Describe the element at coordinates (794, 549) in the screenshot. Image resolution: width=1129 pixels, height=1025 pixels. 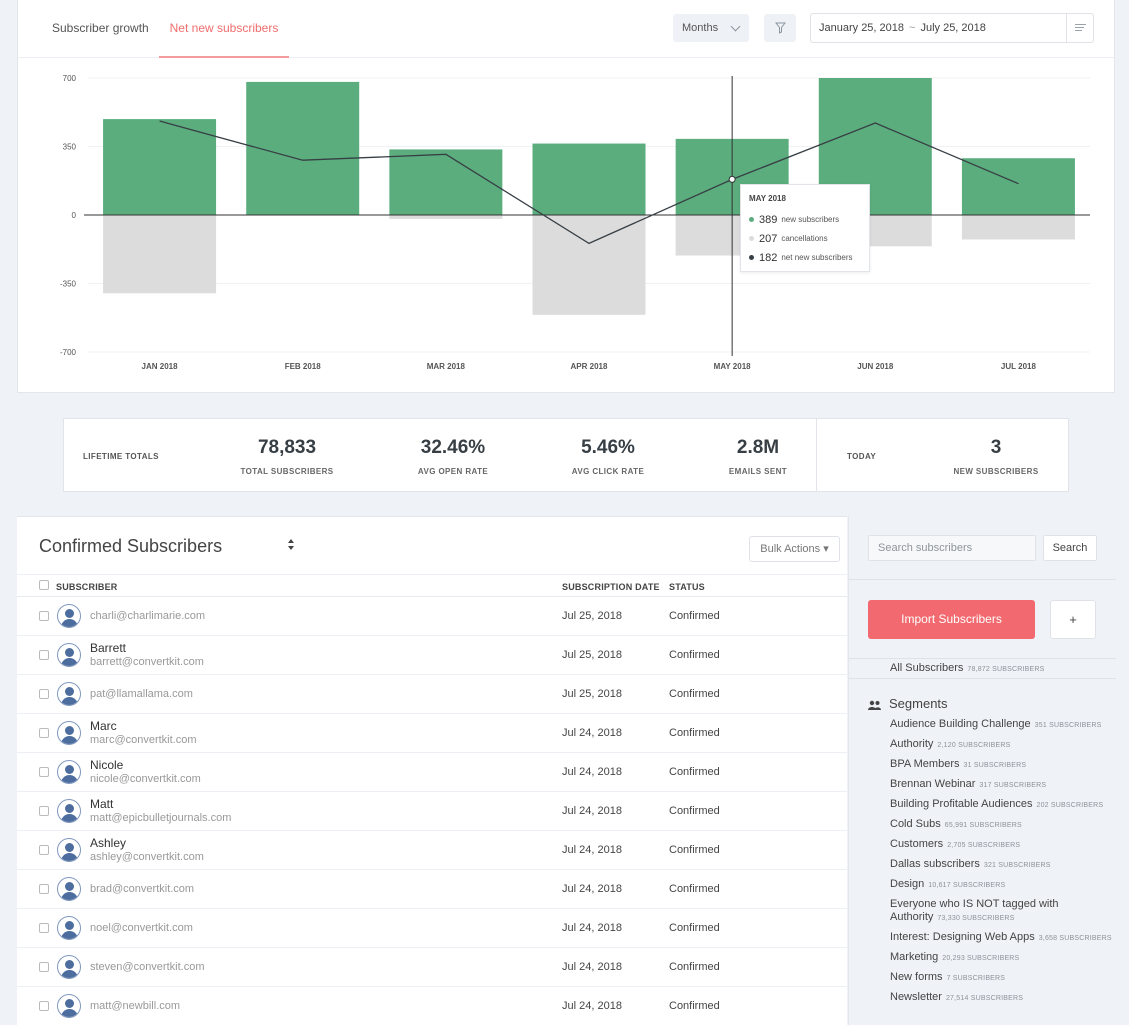
I see `bulk-actions-button: Bulk Actions ▾` at that location.